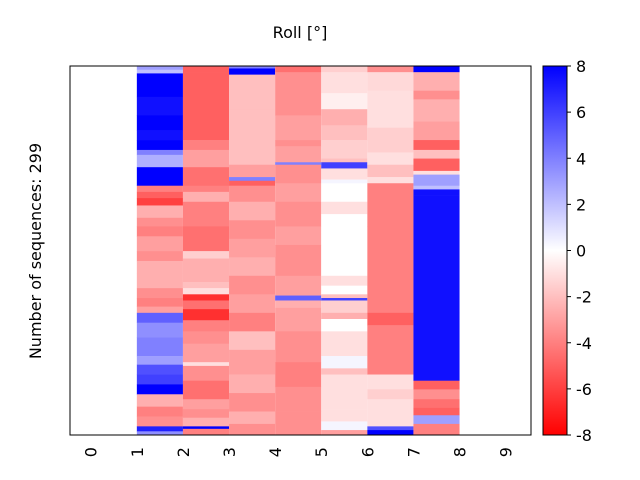  What do you see at coordinates (555, 250) in the screenshot?
I see `colorbar` at bounding box center [555, 250].